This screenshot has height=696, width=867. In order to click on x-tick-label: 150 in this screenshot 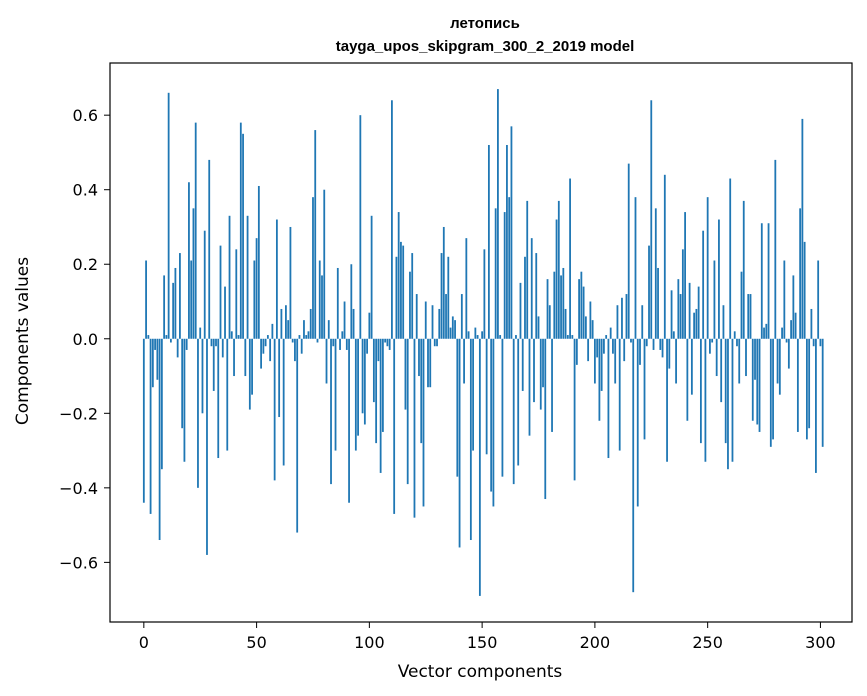, I will do `click(482, 642)`.